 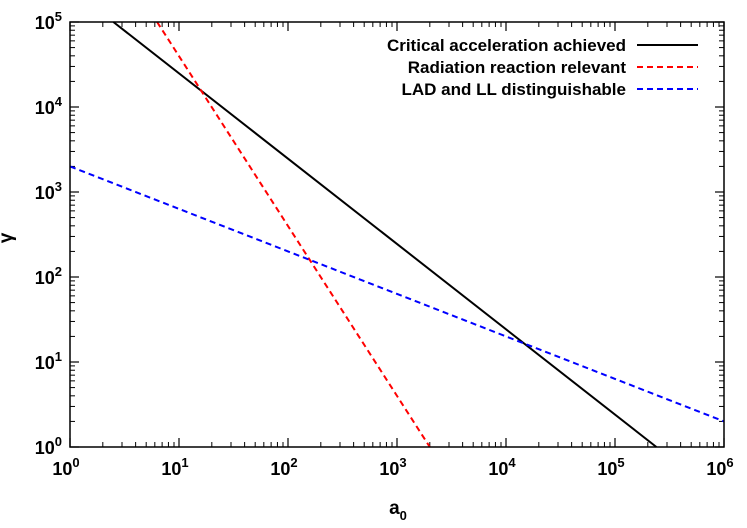 I want to click on y-axis-label: γ, so click(x=8, y=237).